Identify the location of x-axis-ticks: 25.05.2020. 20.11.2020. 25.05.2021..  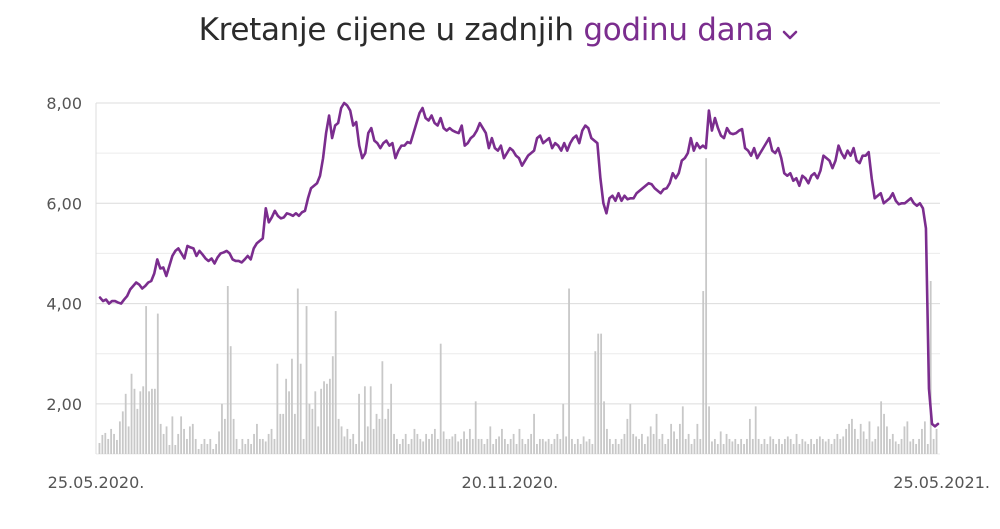
(519, 482).